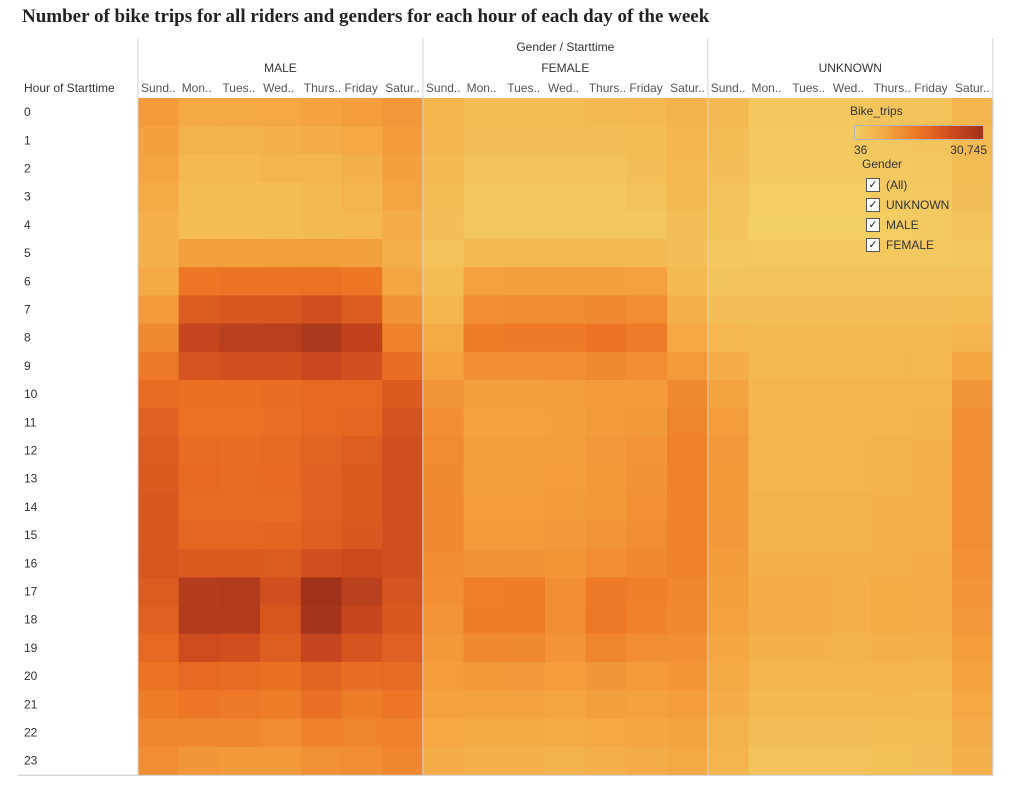  What do you see at coordinates (873, 205) in the screenshot?
I see `checkbox-unknown: ✓` at bounding box center [873, 205].